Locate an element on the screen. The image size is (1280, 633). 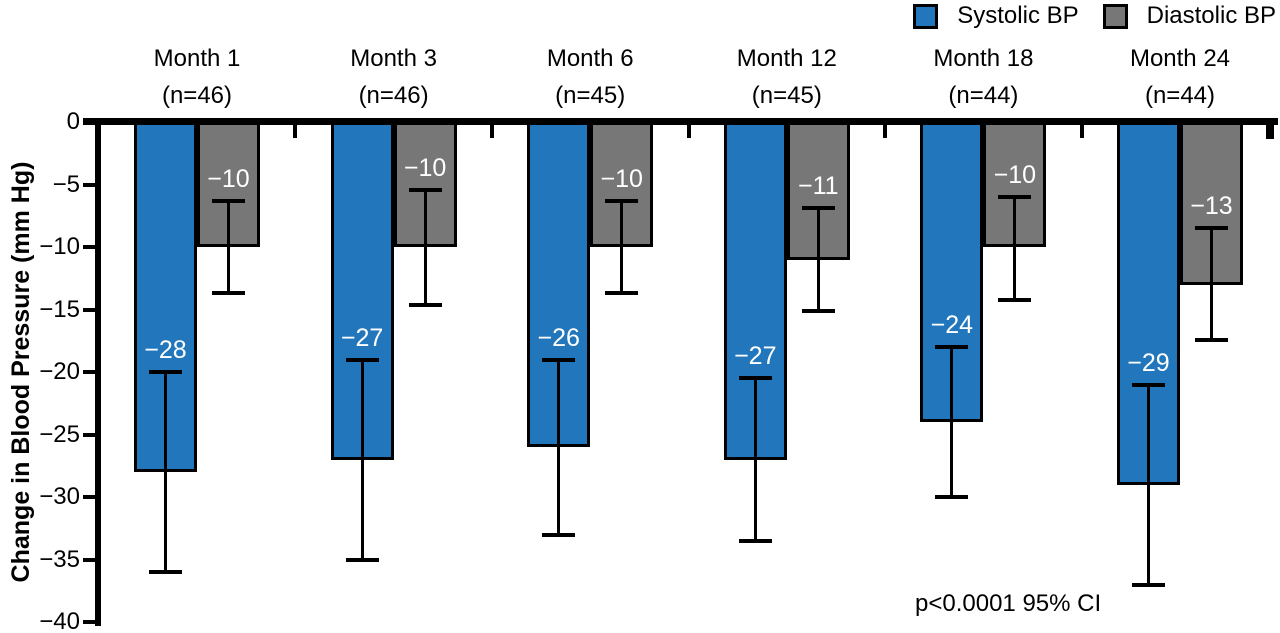
y-axis-tick-label: −30 is located at coordinates (59, 496).